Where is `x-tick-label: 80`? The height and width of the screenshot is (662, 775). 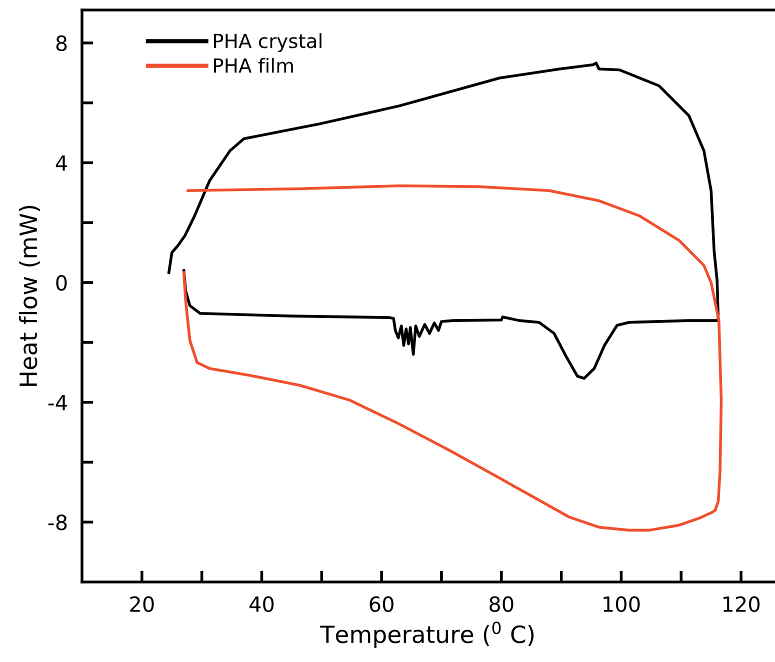 x-tick-label: 80 is located at coordinates (502, 604).